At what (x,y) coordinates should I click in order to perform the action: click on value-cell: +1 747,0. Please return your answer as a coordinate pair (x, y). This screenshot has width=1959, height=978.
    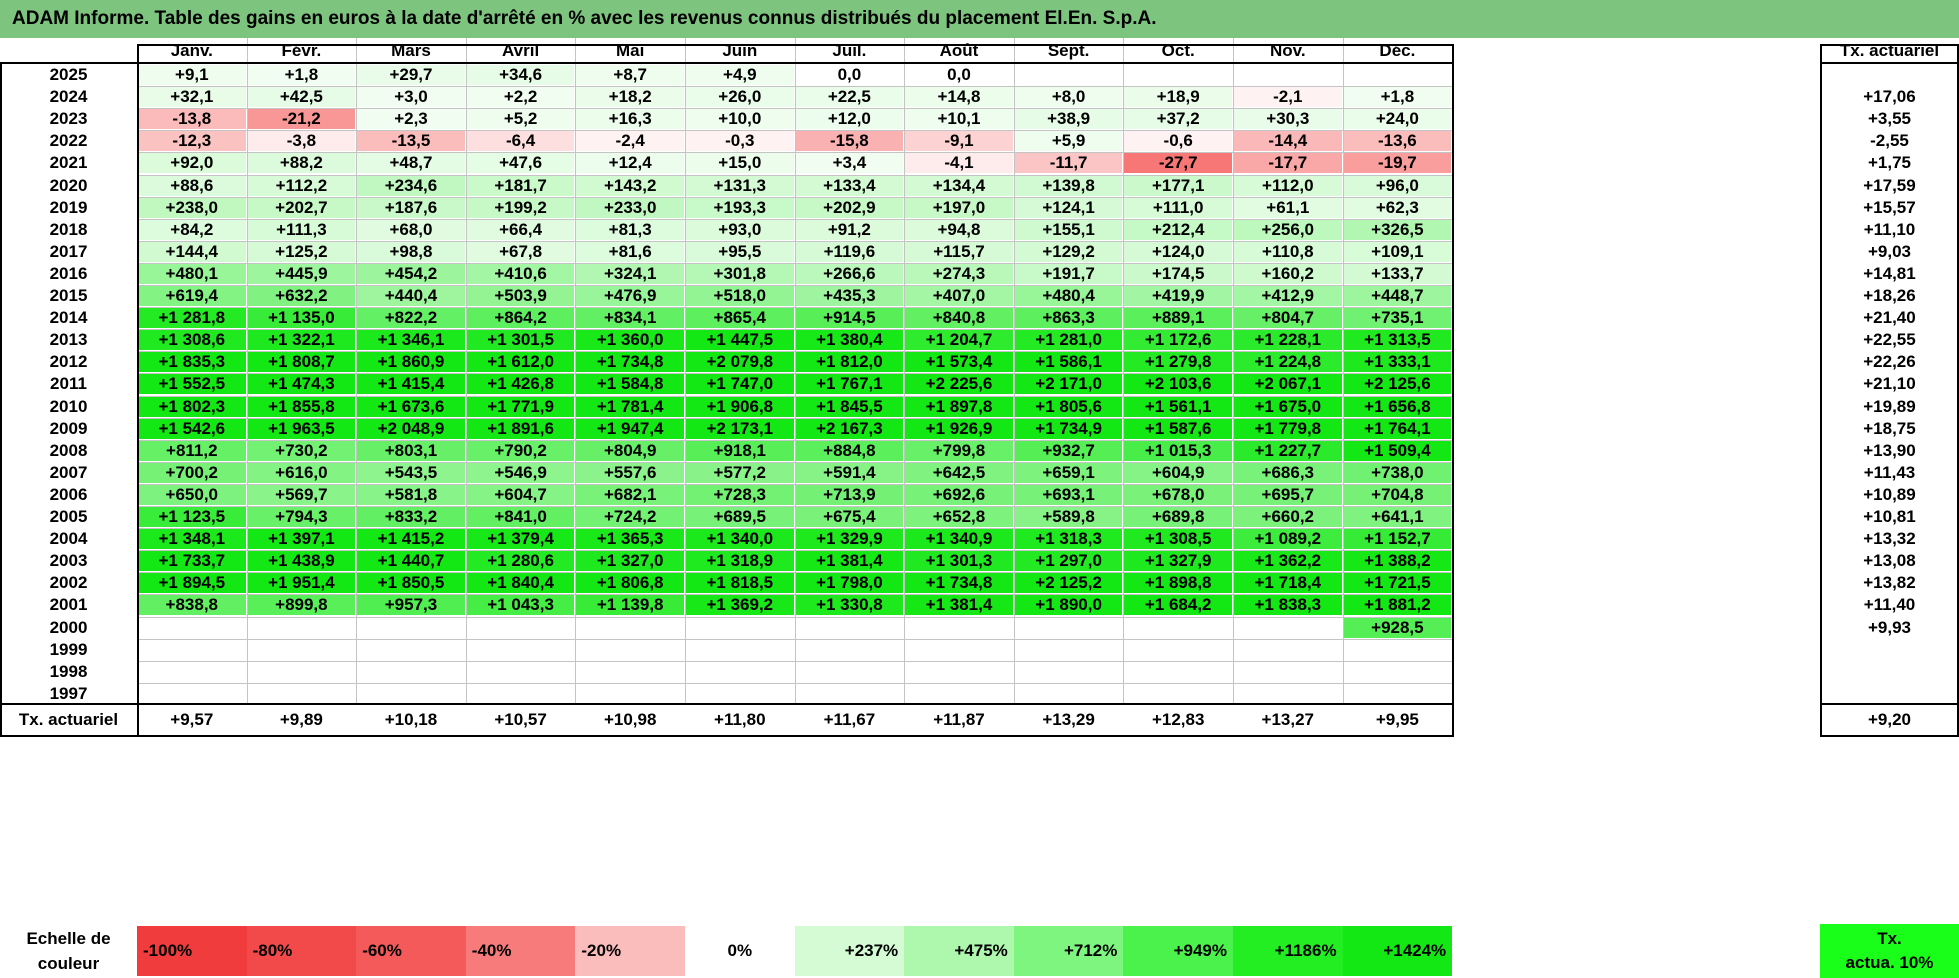
    Looking at the image, I should click on (740, 384).